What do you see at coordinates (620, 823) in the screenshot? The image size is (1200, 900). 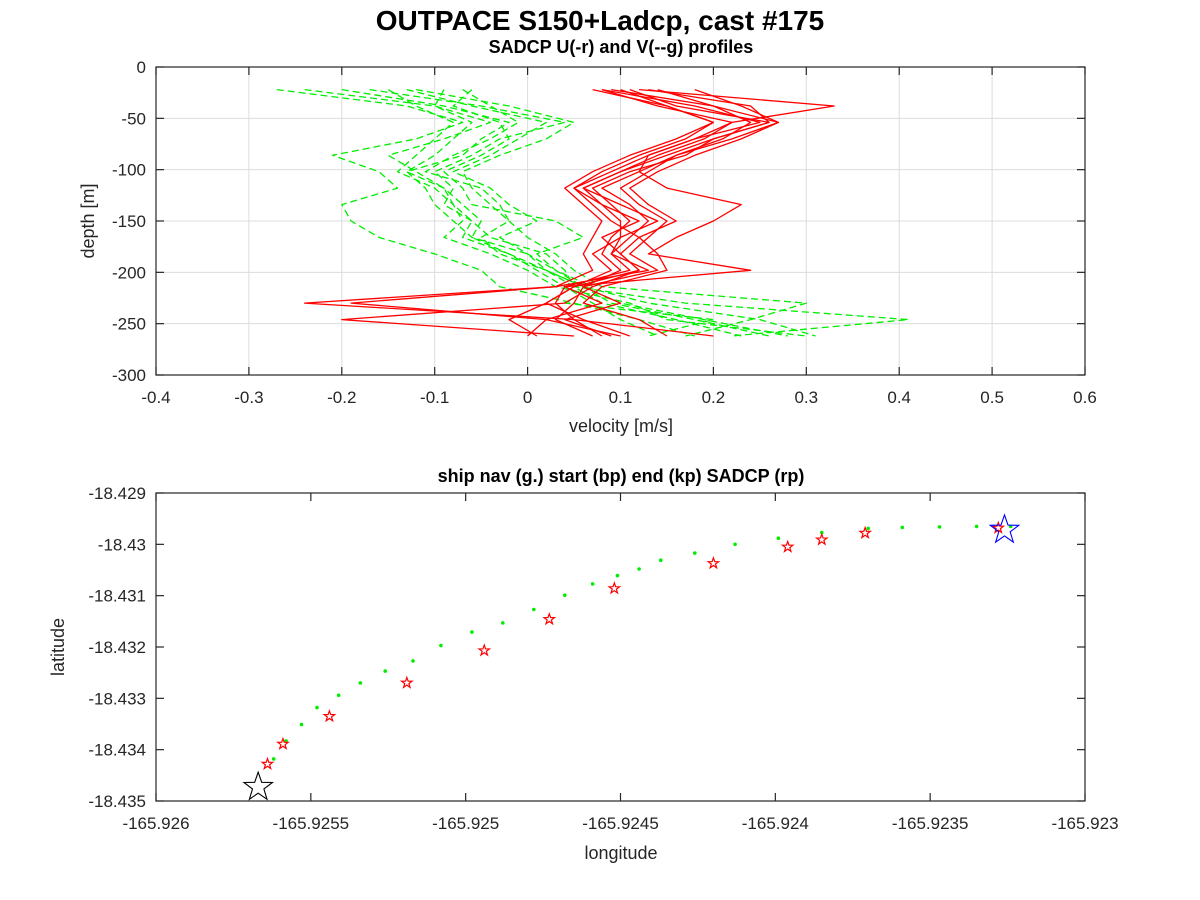 I see `nav-x-tick-label: -165.9245` at bounding box center [620, 823].